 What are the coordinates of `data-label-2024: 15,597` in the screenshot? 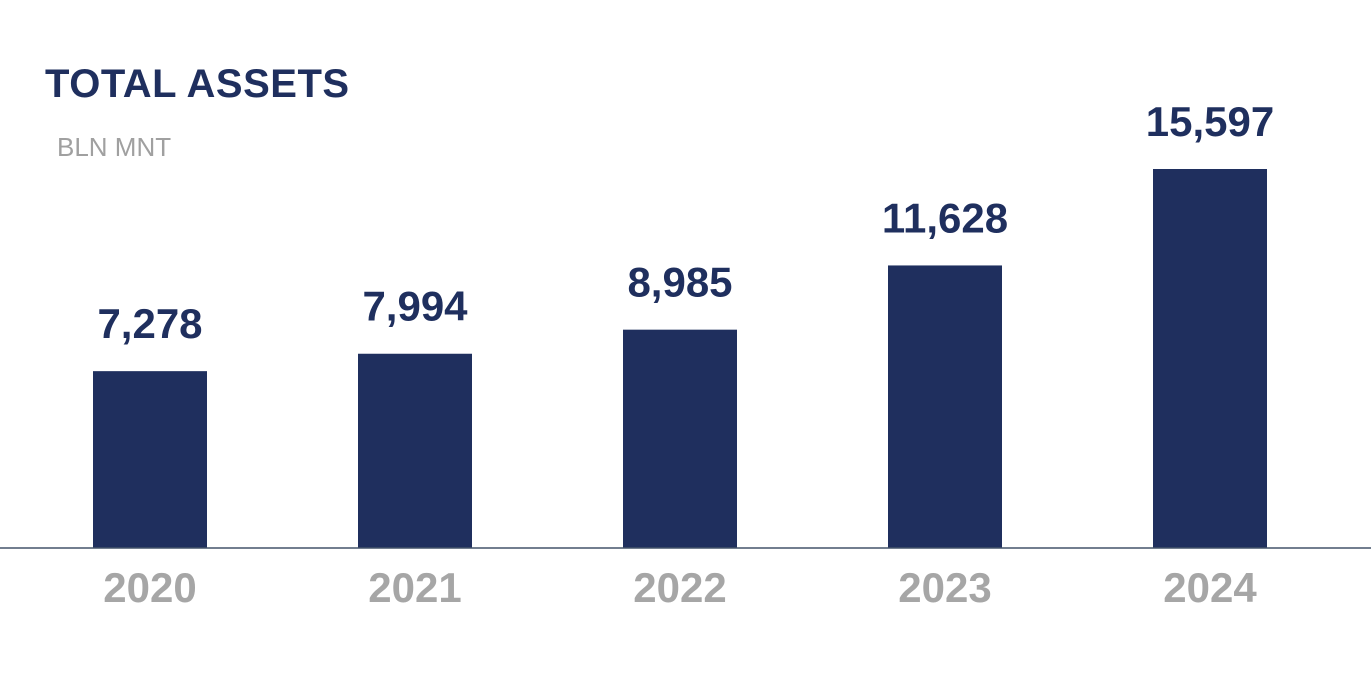 It's located at (1210, 121).